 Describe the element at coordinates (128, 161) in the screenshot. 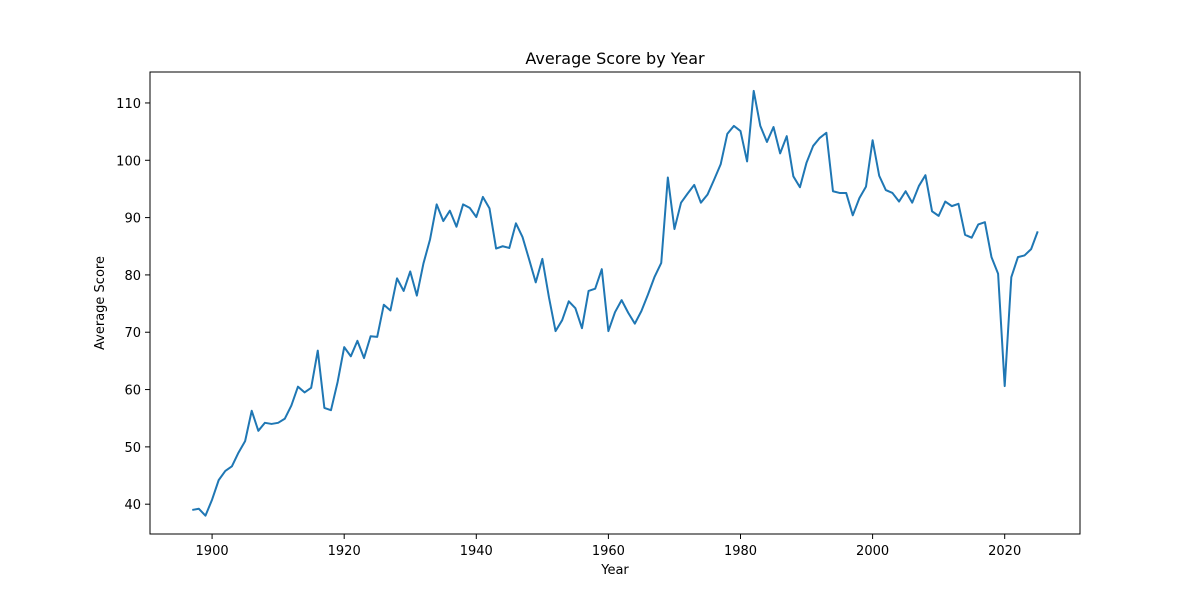

I see `y-tick-label: 100` at that location.